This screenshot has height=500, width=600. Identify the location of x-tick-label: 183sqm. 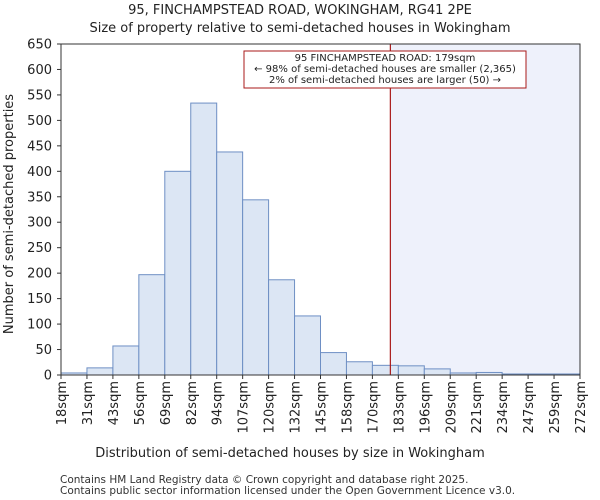
(399, 407).